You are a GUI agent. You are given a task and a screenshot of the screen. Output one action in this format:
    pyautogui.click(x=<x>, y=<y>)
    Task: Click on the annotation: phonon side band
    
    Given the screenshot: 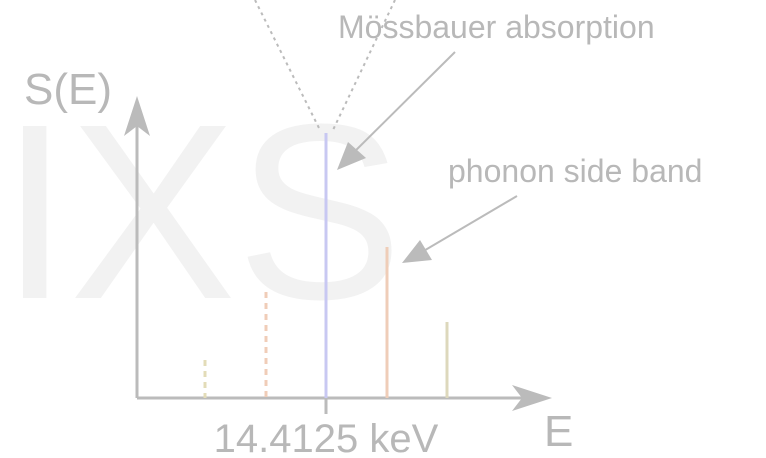 What is the action you would take?
    pyautogui.click(x=575, y=171)
    